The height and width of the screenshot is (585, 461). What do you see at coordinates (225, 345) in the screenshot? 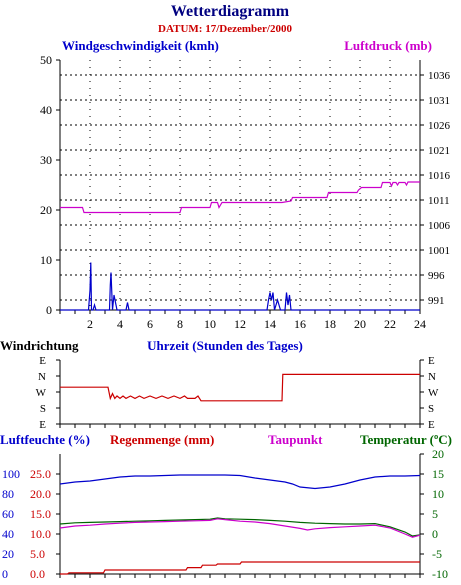
I see `time-axis-label: Uhrzeit (Stunden des Tages)` at bounding box center [225, 345].